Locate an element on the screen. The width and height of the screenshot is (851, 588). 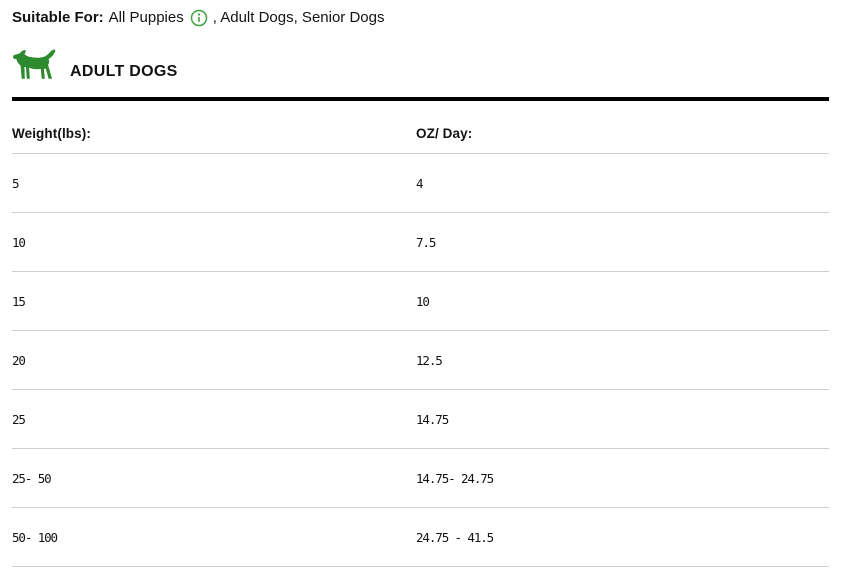
weight-cell: 15 is located at coordinates (19, 301).